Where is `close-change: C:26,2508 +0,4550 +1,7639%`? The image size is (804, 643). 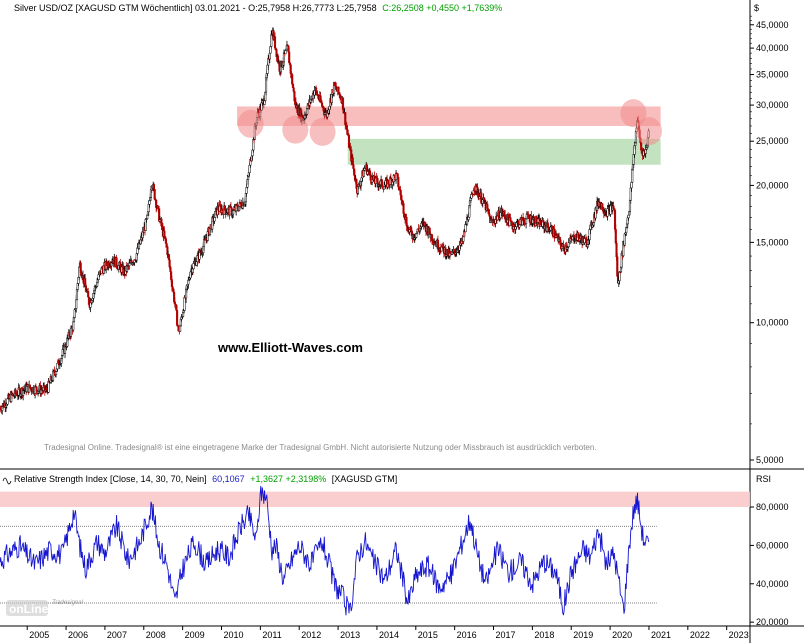 close-change: C:26,2508 +0,4550 +1,7639% is located at coordinates (442, 8).